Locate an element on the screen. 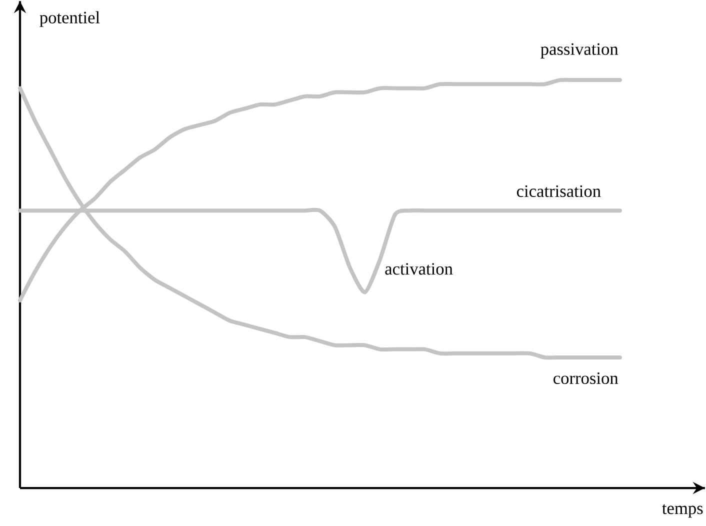 Image resolution: width=706 pixels, height=526 pixels. y-axis-title: potentiel is located at coordinates (70, 19).